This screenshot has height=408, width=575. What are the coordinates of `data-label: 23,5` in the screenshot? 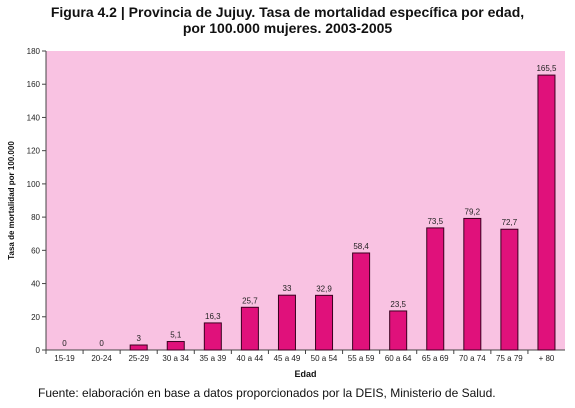 It's located at (398, 304).